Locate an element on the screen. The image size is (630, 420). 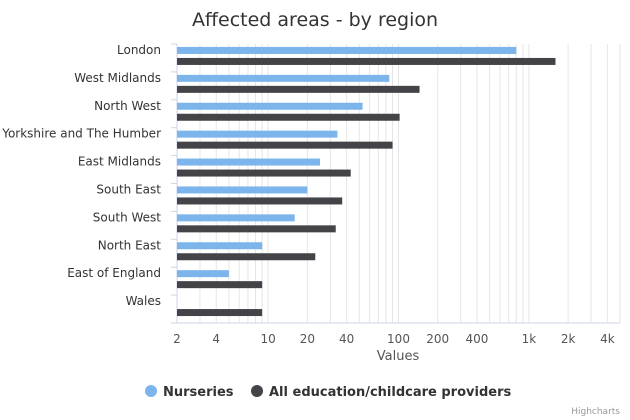
x-tick-label: 4k is located at coordinates (607, 339).